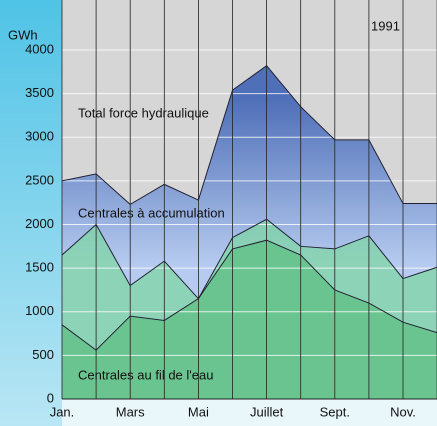  I want to click on series-label: Centrales au fil de l'eau, so click(145, 374).